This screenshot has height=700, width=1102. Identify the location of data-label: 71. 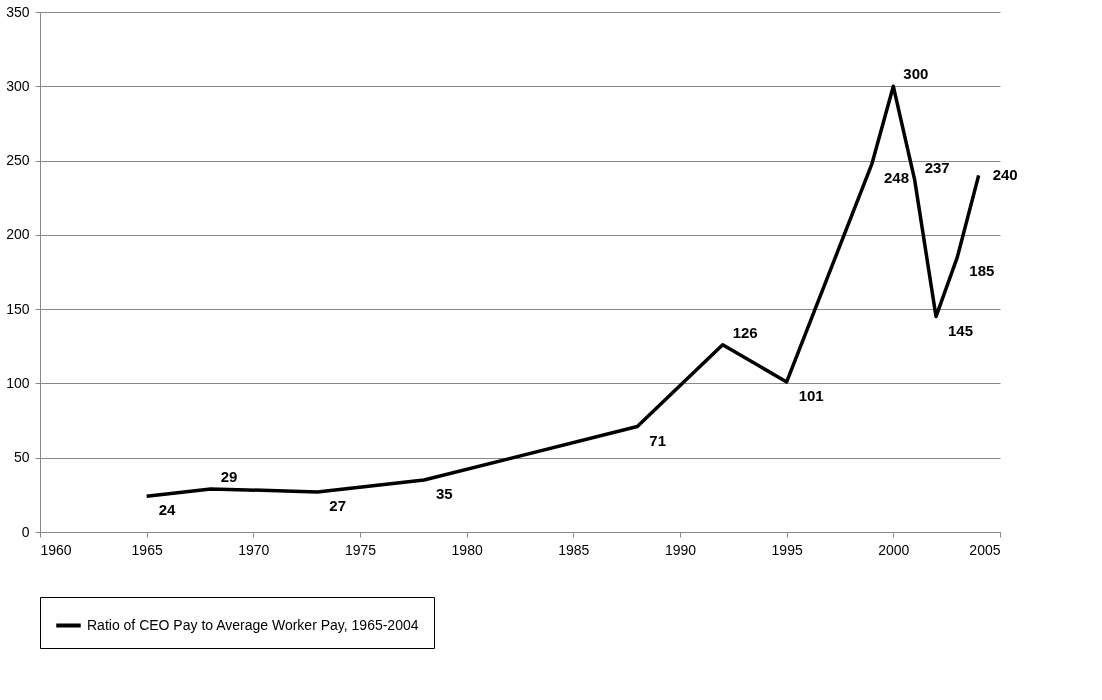
(658, 440).